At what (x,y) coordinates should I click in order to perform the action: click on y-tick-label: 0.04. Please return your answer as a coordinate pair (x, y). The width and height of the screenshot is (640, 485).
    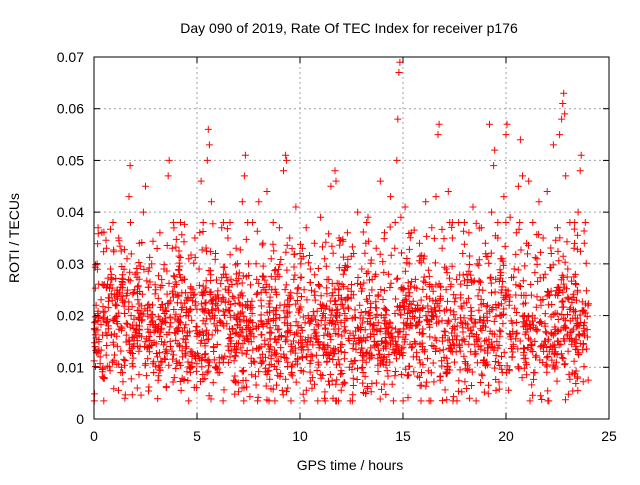
    Looking at the image, I should click on (70, 212).